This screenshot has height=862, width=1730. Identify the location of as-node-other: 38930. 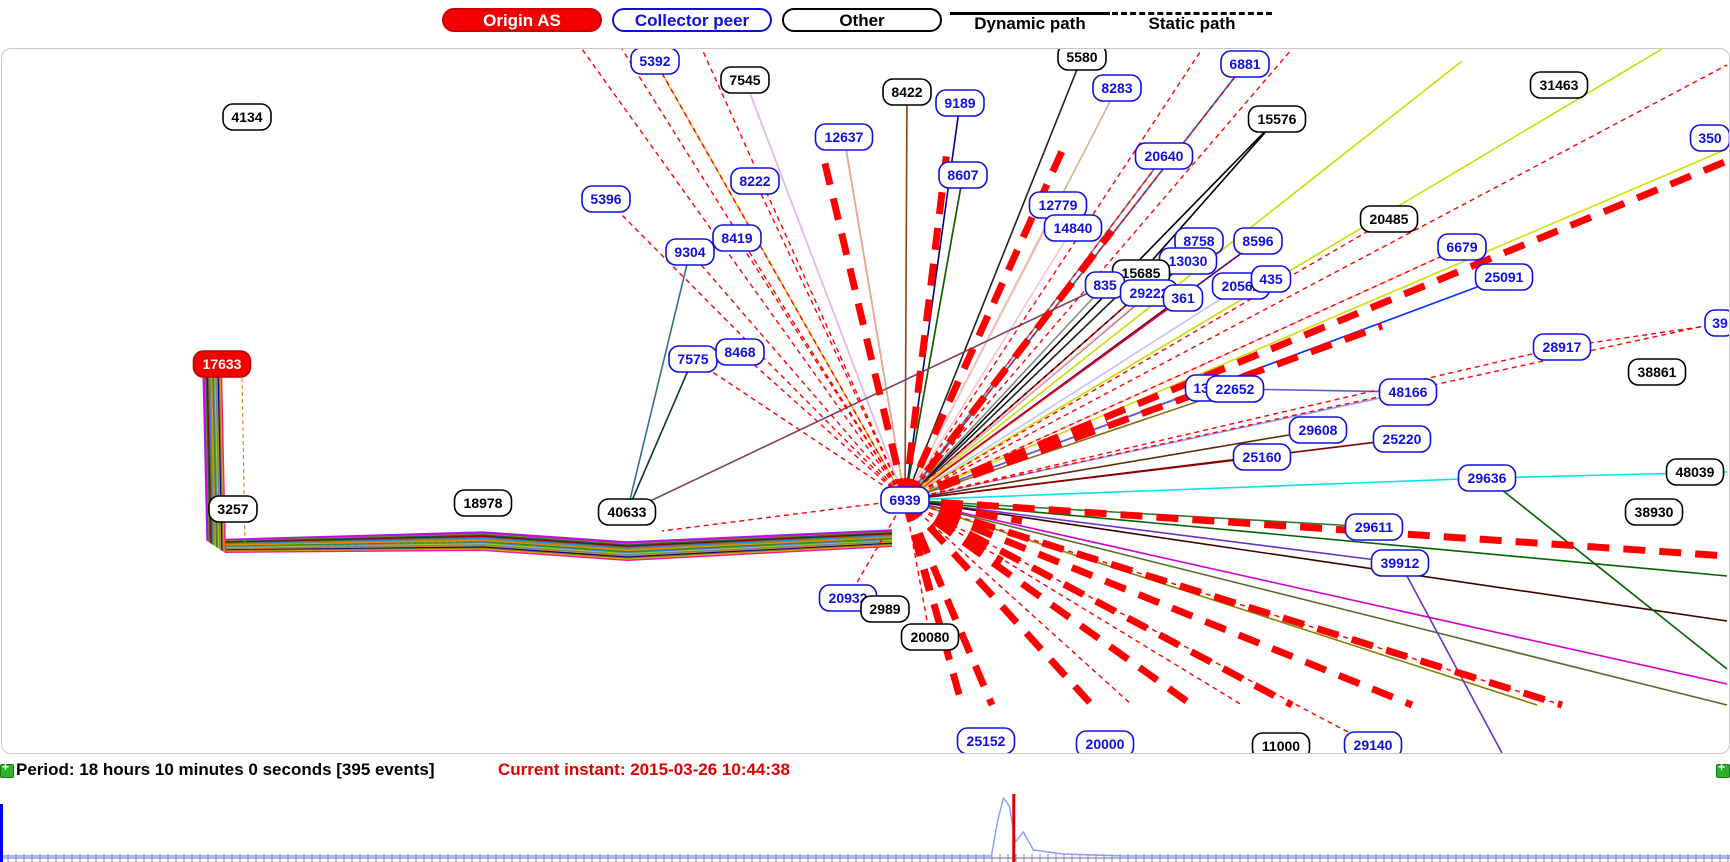
(1654, 512).